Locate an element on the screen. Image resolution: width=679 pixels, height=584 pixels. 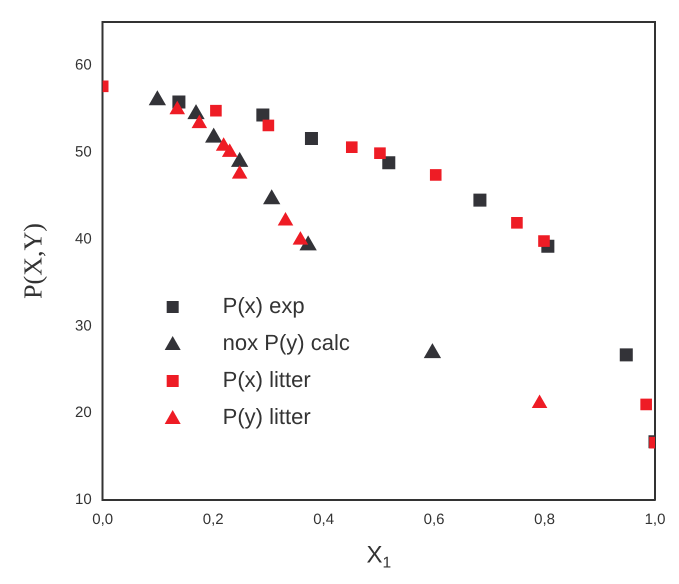
legend-label: P(x) litter is located at coordinates (266, 379).